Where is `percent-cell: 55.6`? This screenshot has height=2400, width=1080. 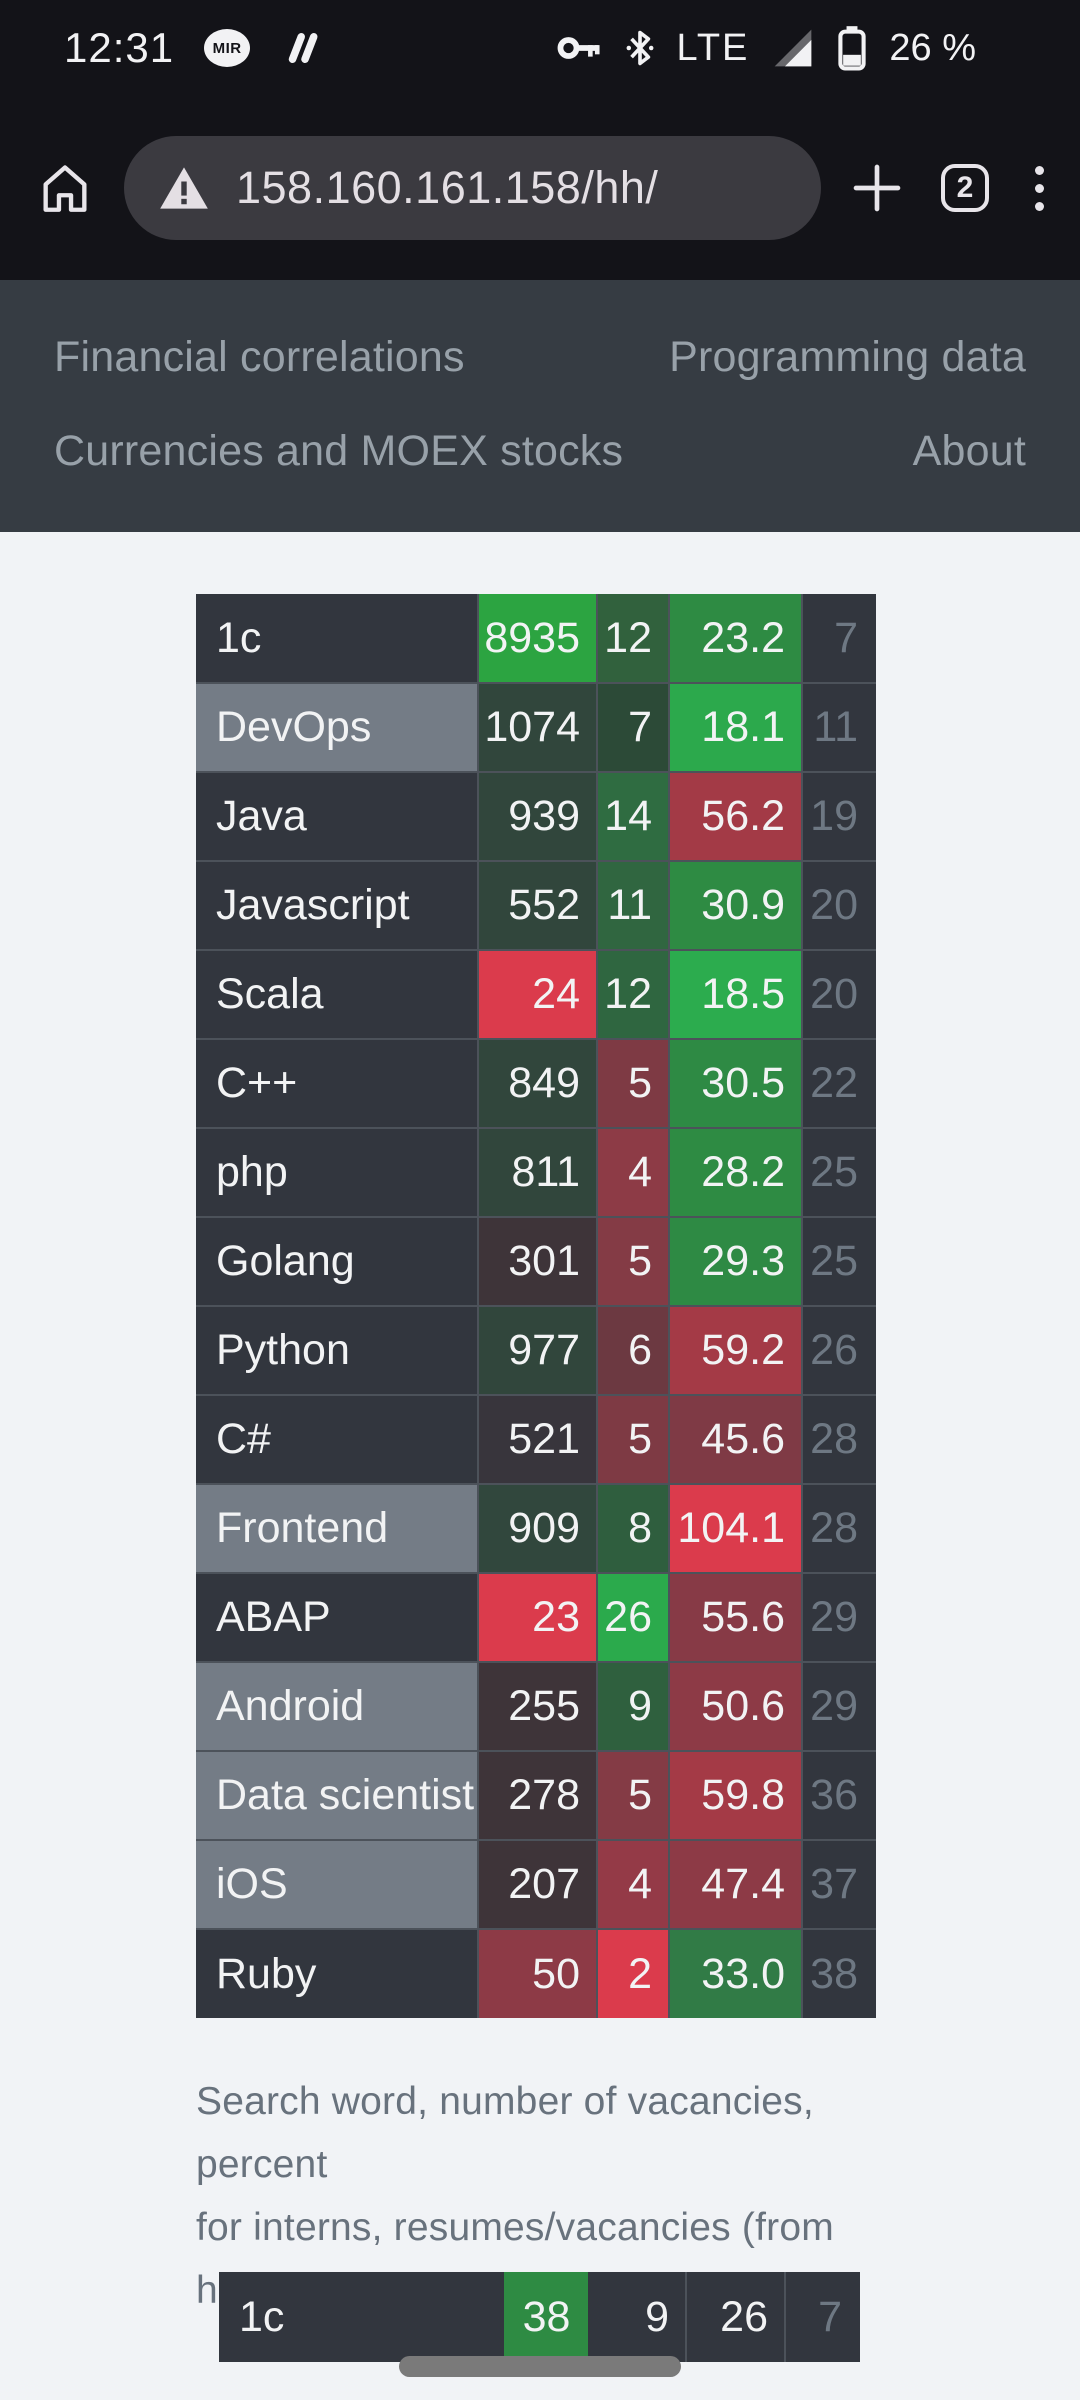
percent-cell: 55.6 is located at coordinates (735, 1617).